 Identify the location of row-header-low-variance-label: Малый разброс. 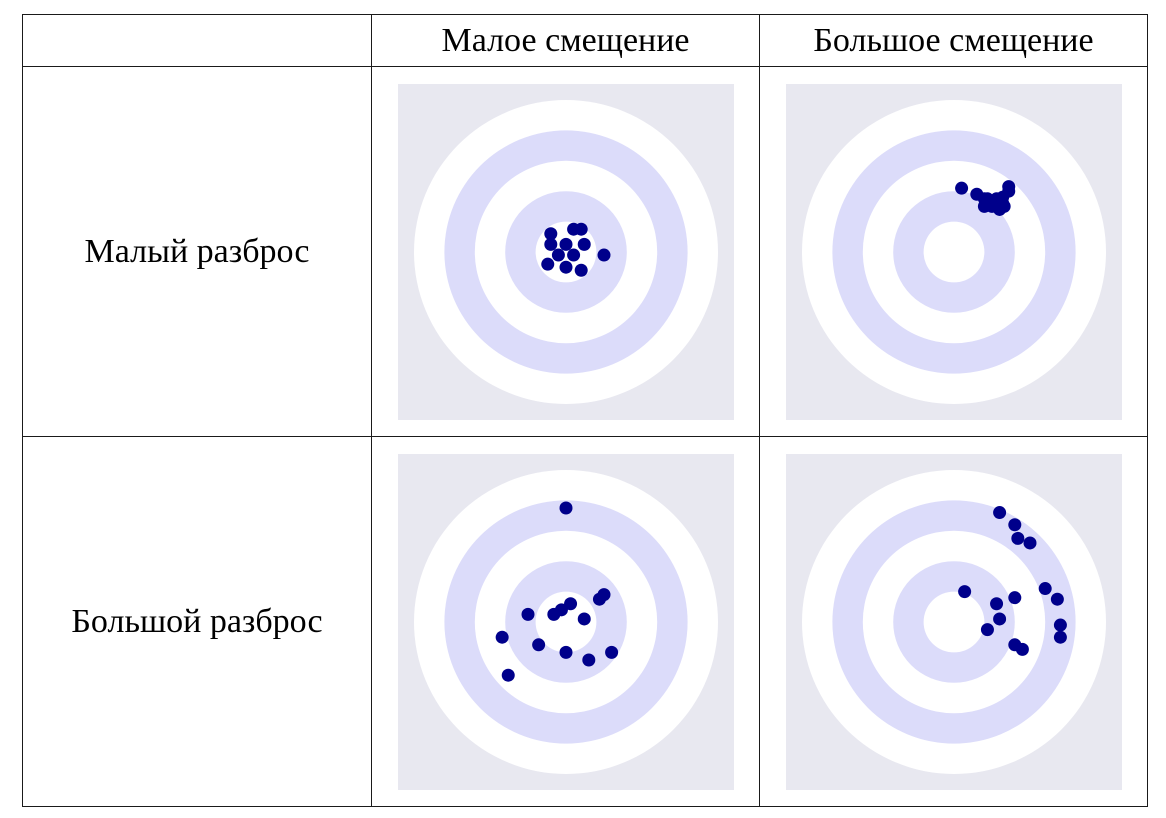
(197, 251).